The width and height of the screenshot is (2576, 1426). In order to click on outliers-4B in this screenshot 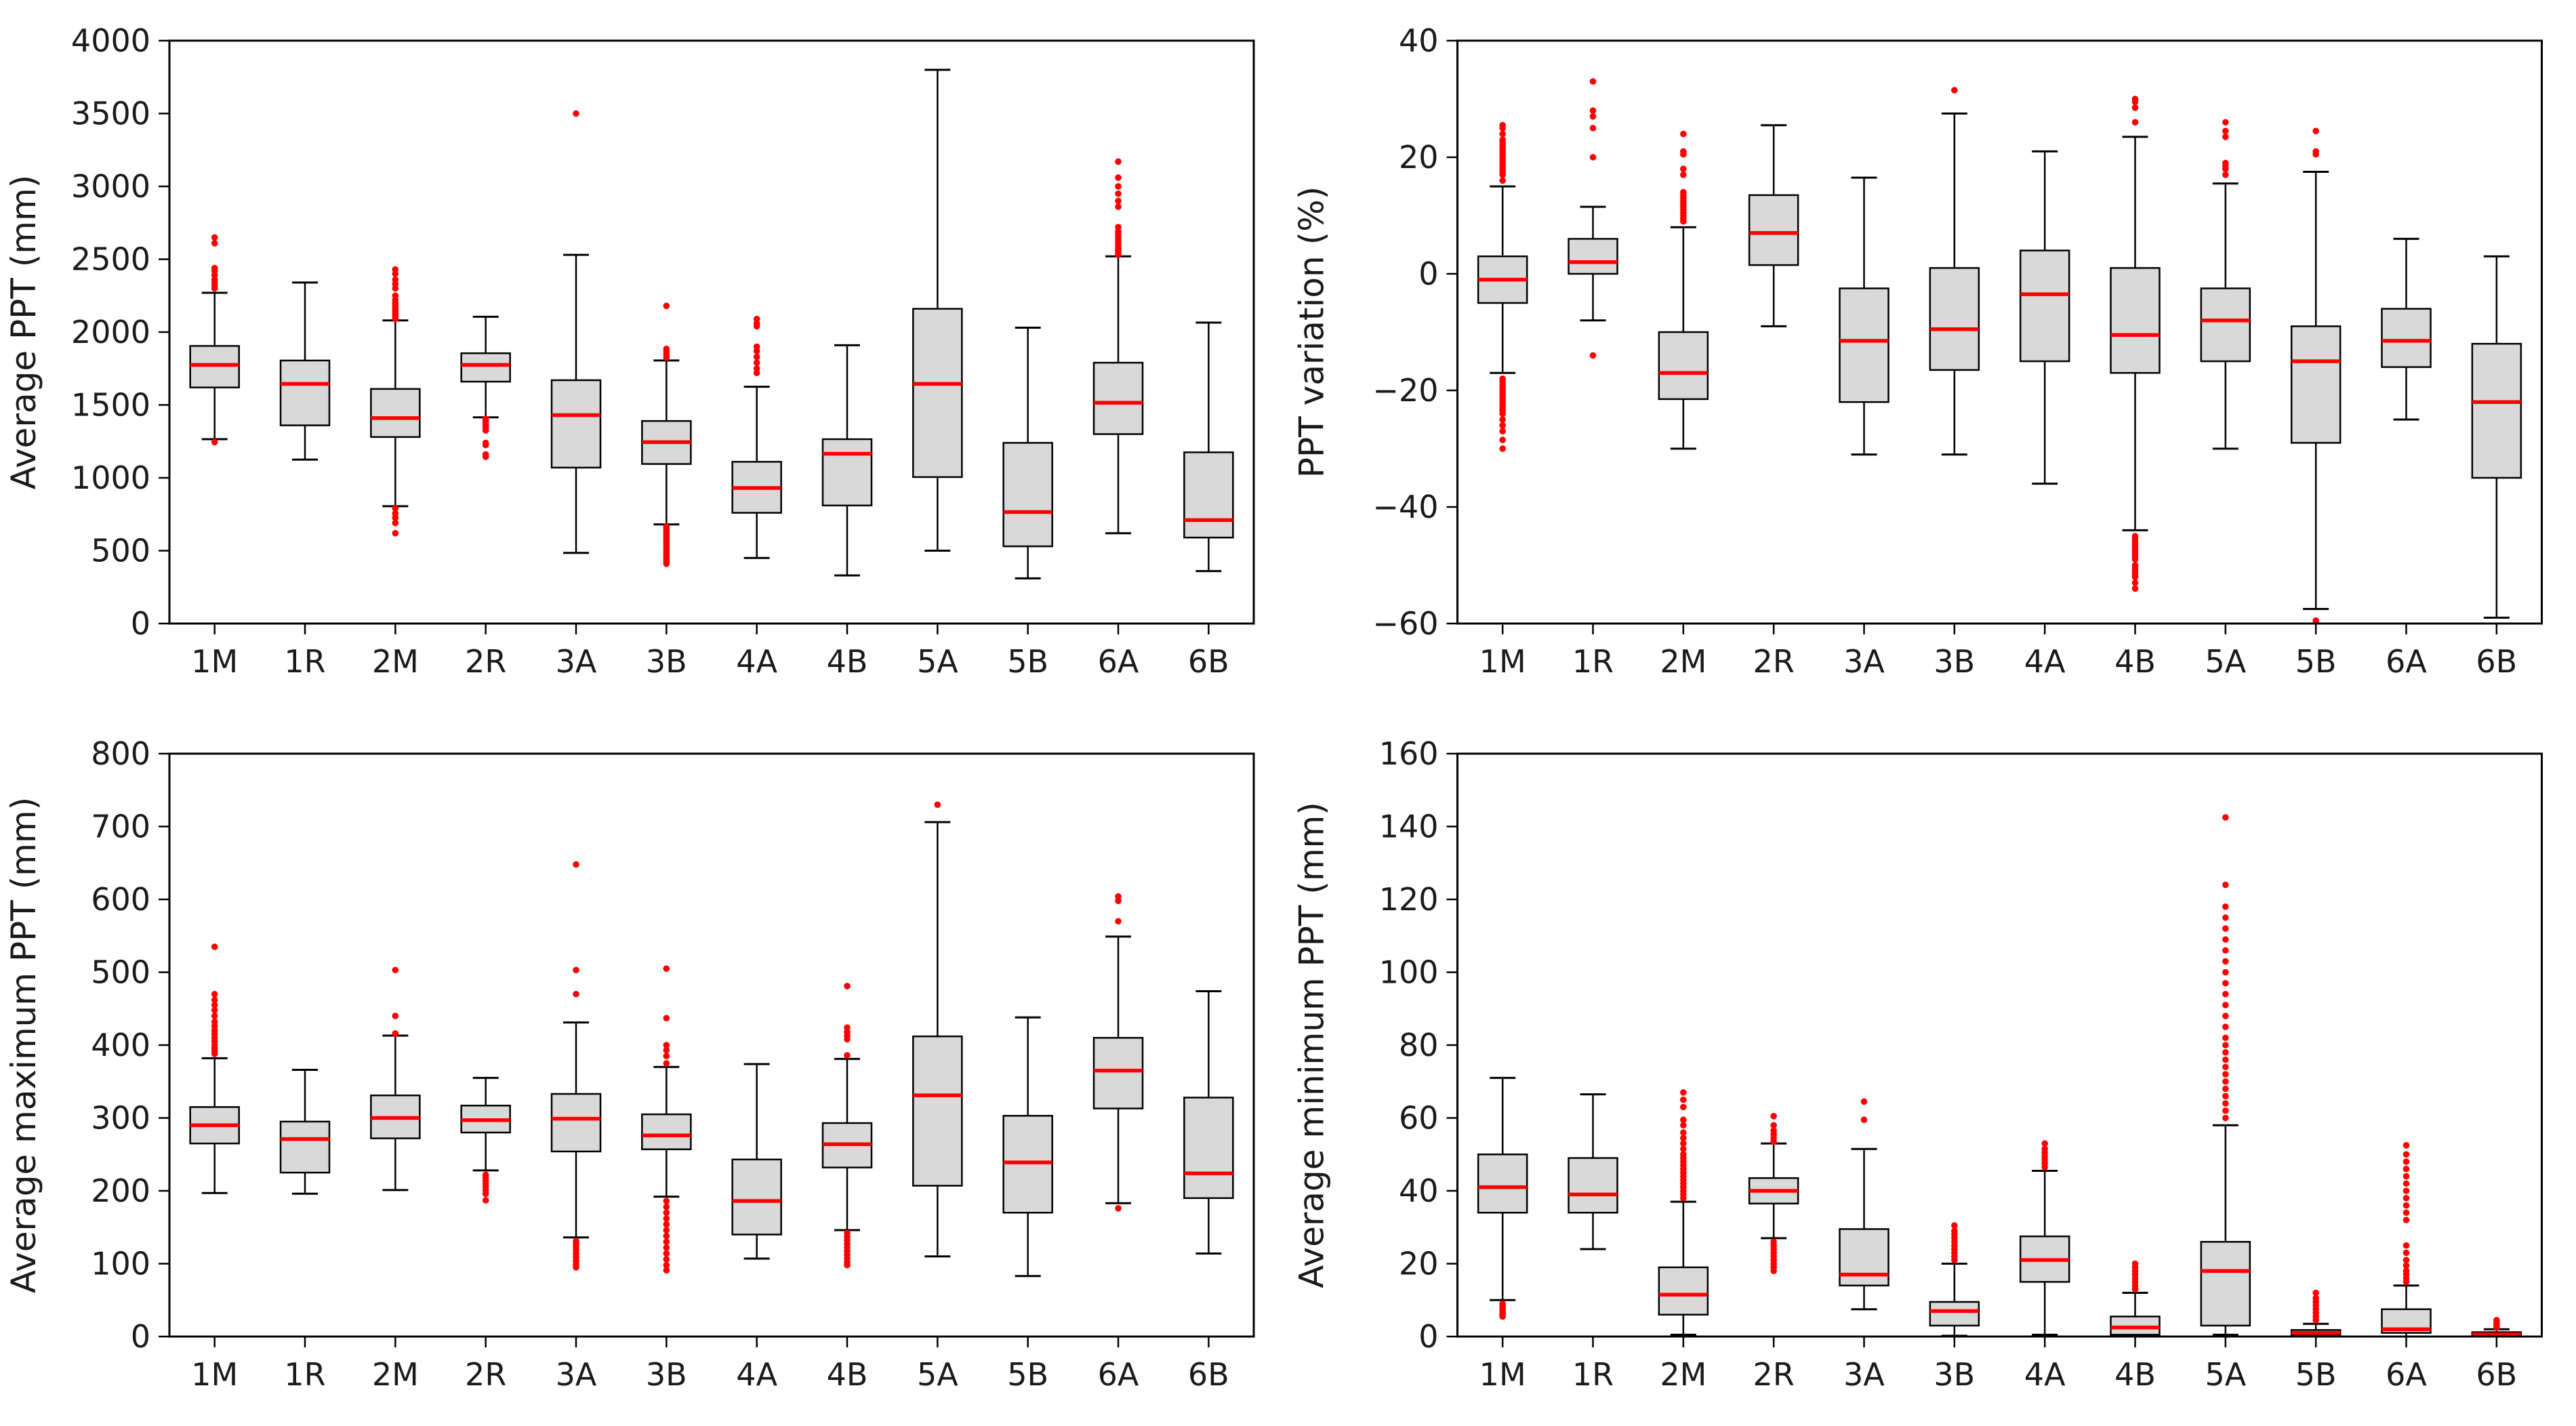, I will do `click(2135, 344)`.